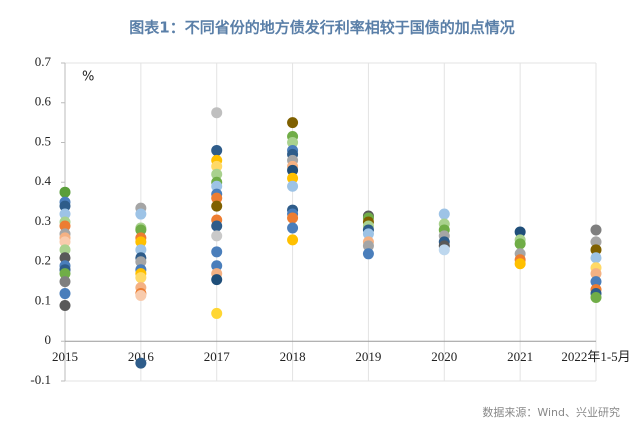  Describe the element at coordinates (520, 356) in the screenshot. I see `x-tick-label: 2021` at that location.